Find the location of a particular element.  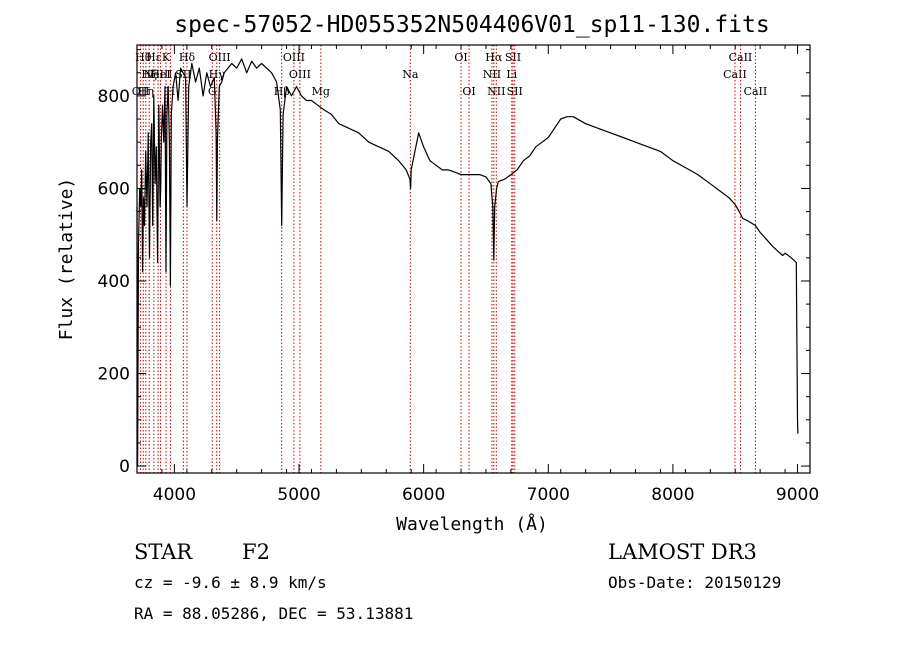

x-tick-label: 9000 is located at coordinates (797, 495).